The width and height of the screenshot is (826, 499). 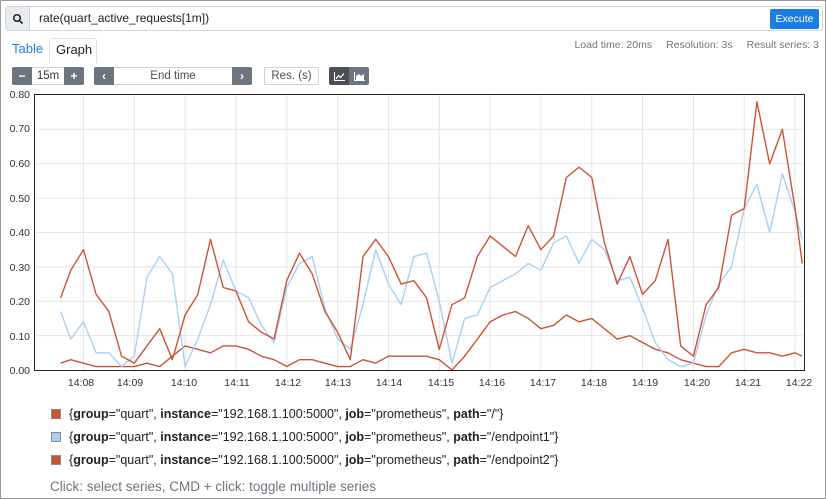 What do you see at coordinates (22, 76) in the screenshot?
I see `decrease-range-button: −` at bounding box center [22, 76].